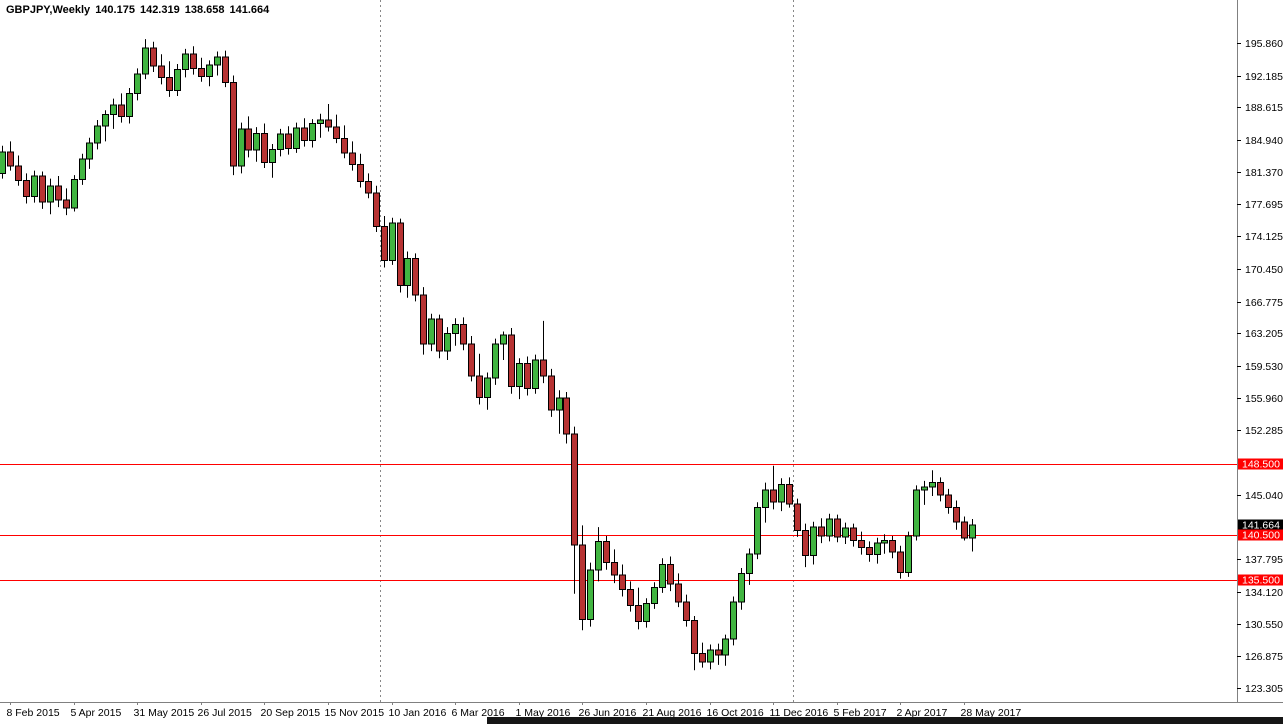 This screenshot has width=1283, height=724. What do you see at coordinates (1261, 581) in the screenshot?
I see `level-price-tag-text: 135.500` at bounding box center [1261, 581].